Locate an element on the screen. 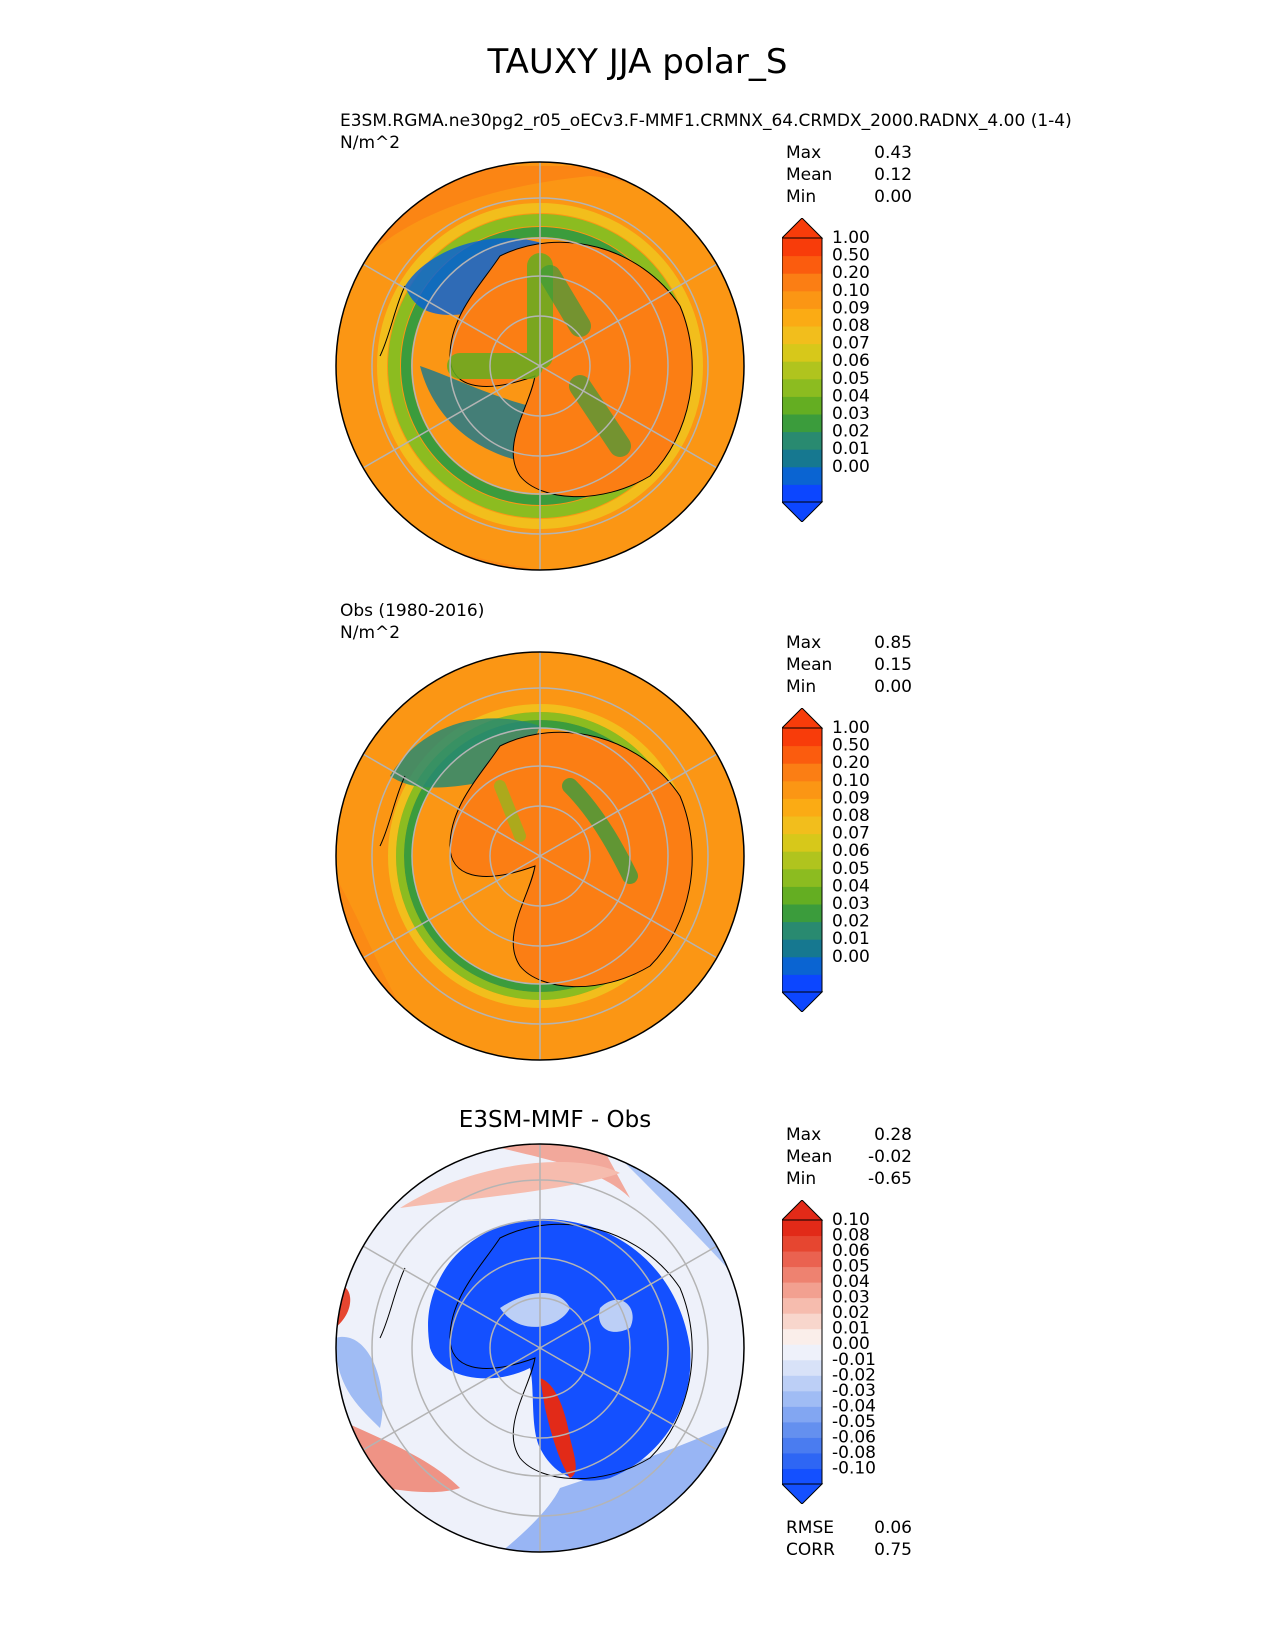  panel-test-units: N/m^2 is located at coordinates (370, 143).